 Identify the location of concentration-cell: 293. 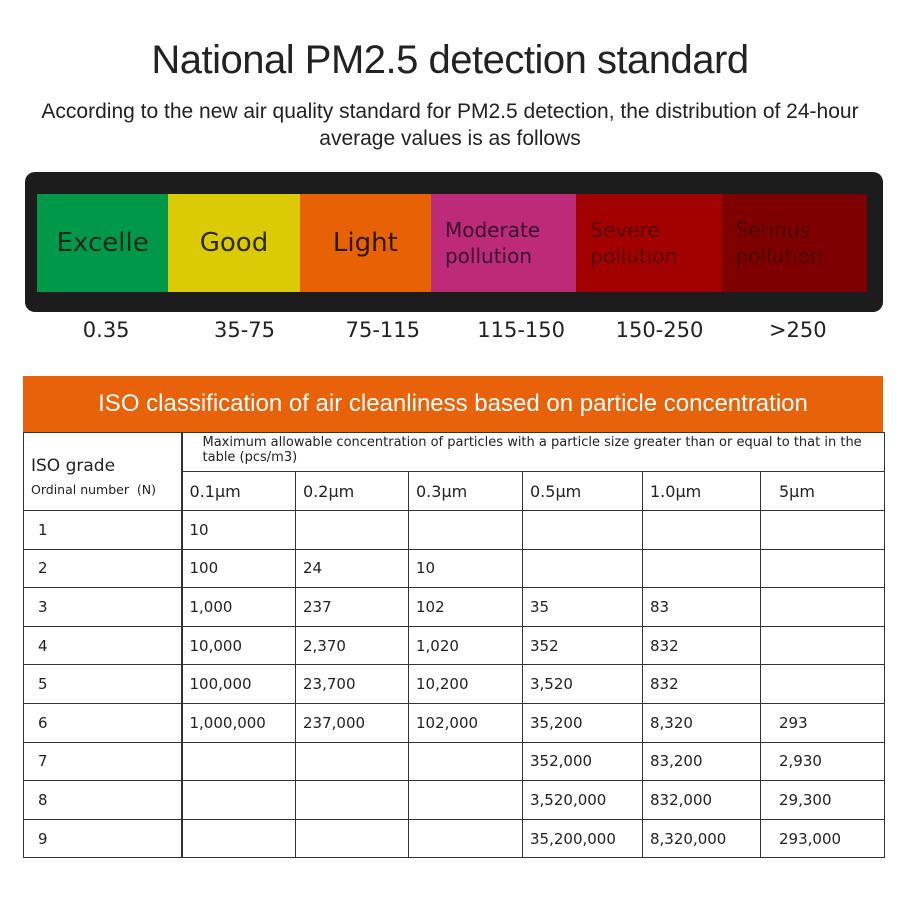
(822, 722).